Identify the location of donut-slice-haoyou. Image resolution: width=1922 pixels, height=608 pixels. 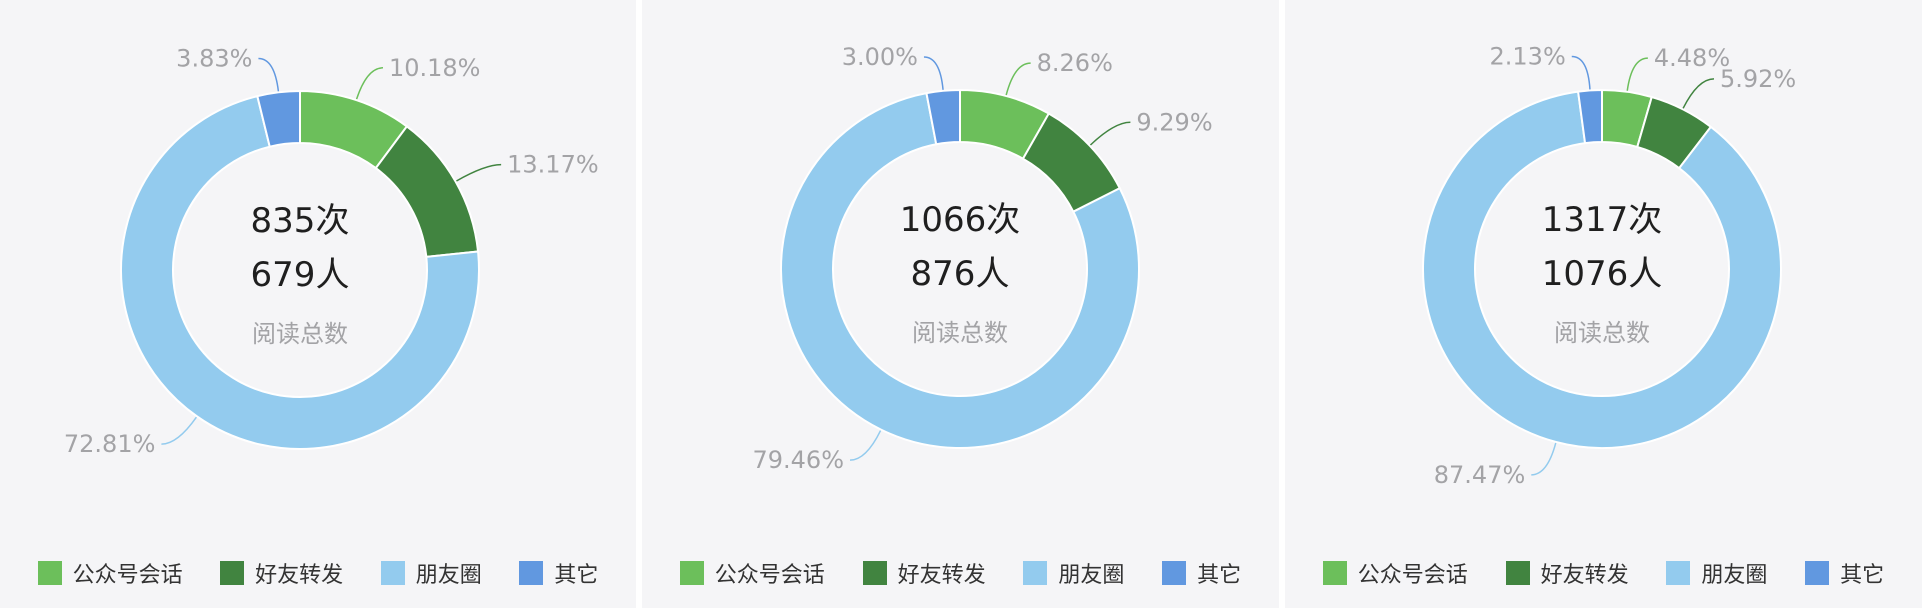
(427, 191).